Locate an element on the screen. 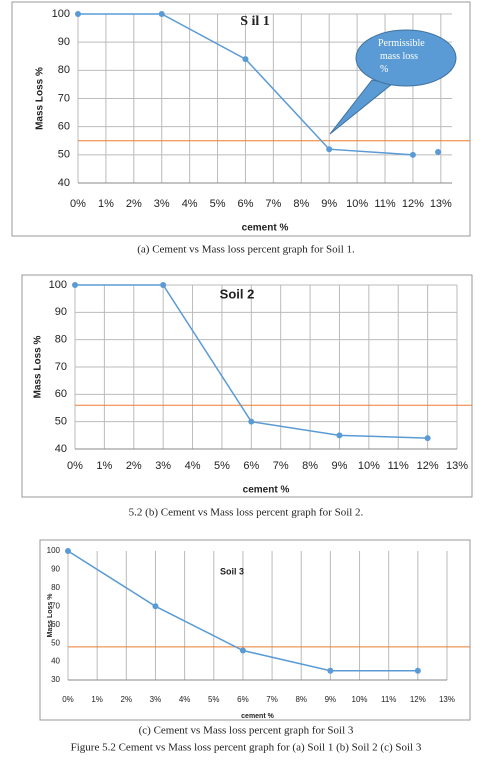 The width and height of the screenshot is (492, 761). chart-title: Soil 3 is located at coordinates (232, 571).